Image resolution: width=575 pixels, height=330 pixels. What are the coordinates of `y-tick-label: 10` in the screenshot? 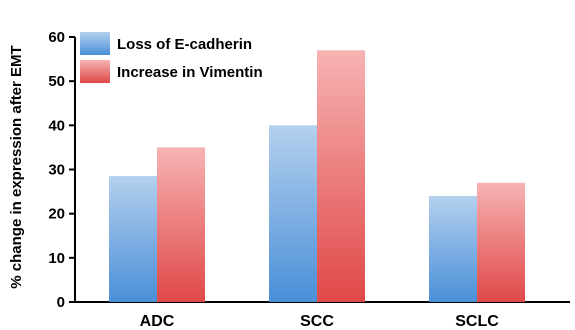 It's located at (56, 258).